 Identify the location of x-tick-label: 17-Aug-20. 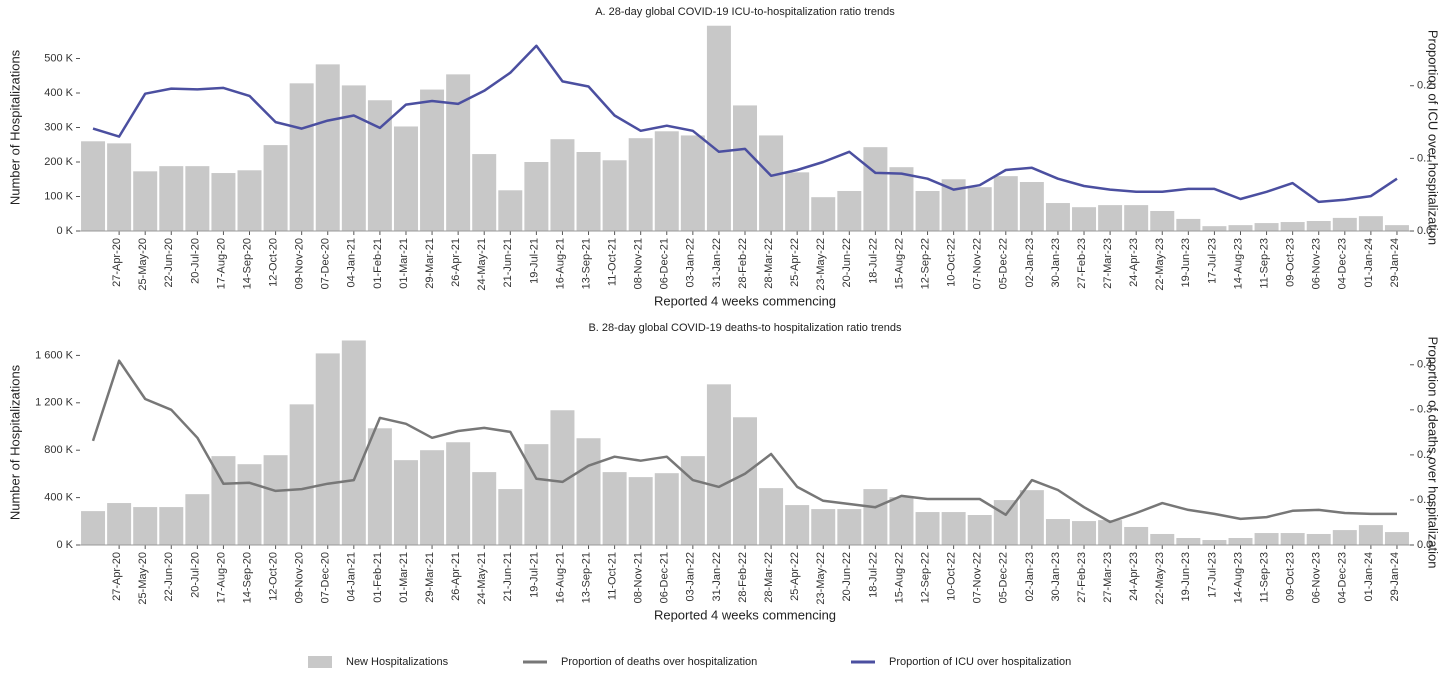
(221, 577).